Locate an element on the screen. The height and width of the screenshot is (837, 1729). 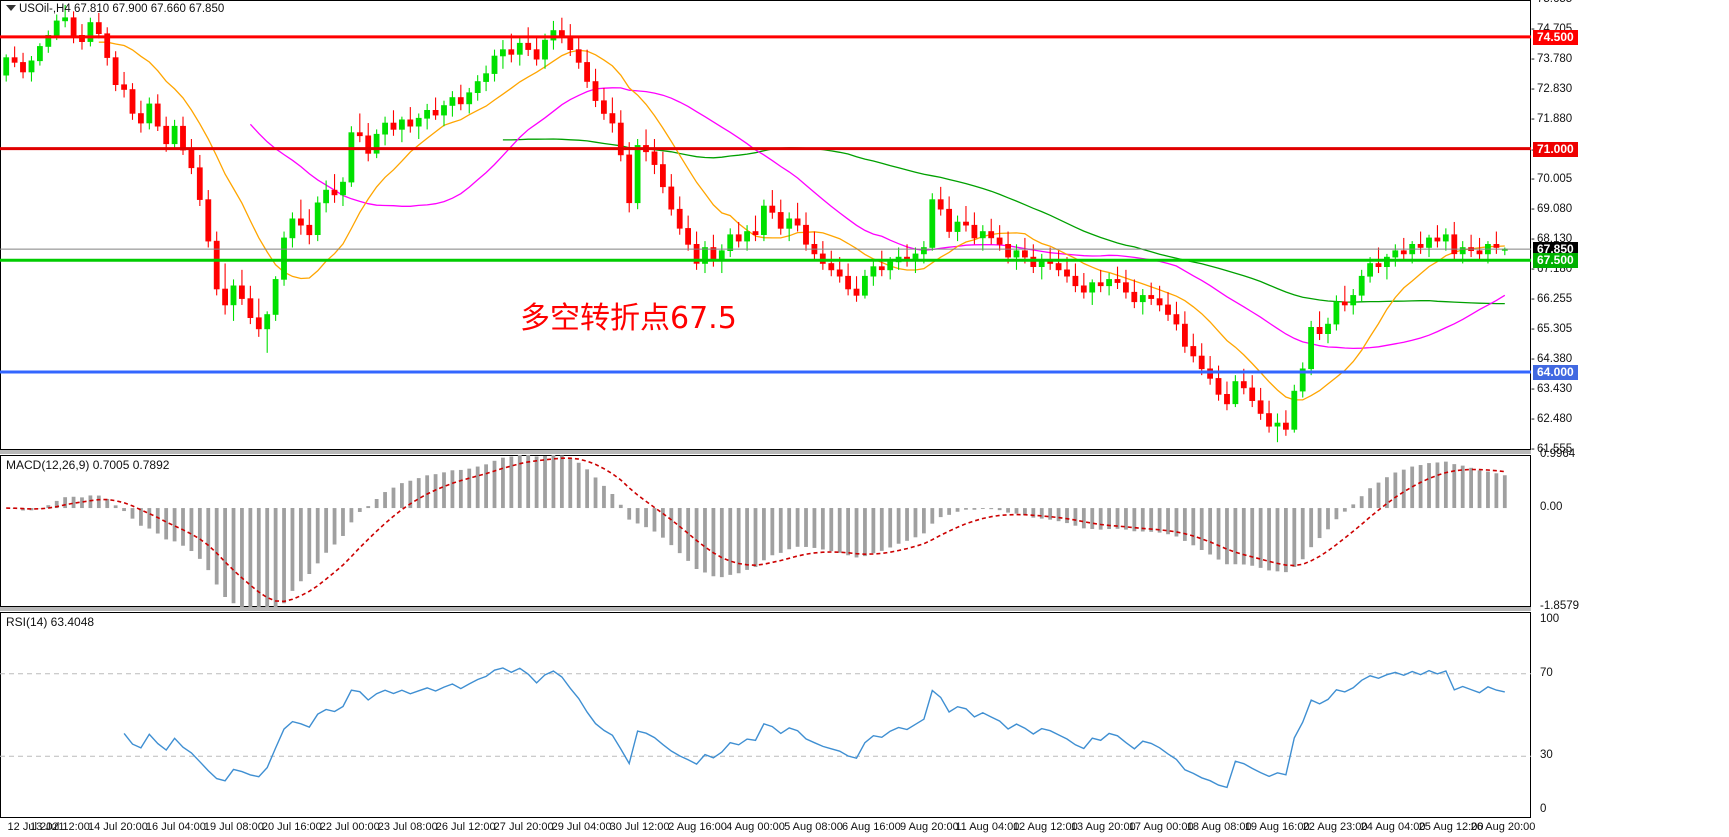
time-tick-label: 25 Aug 12:00 is located at coordinates (1451, 827).